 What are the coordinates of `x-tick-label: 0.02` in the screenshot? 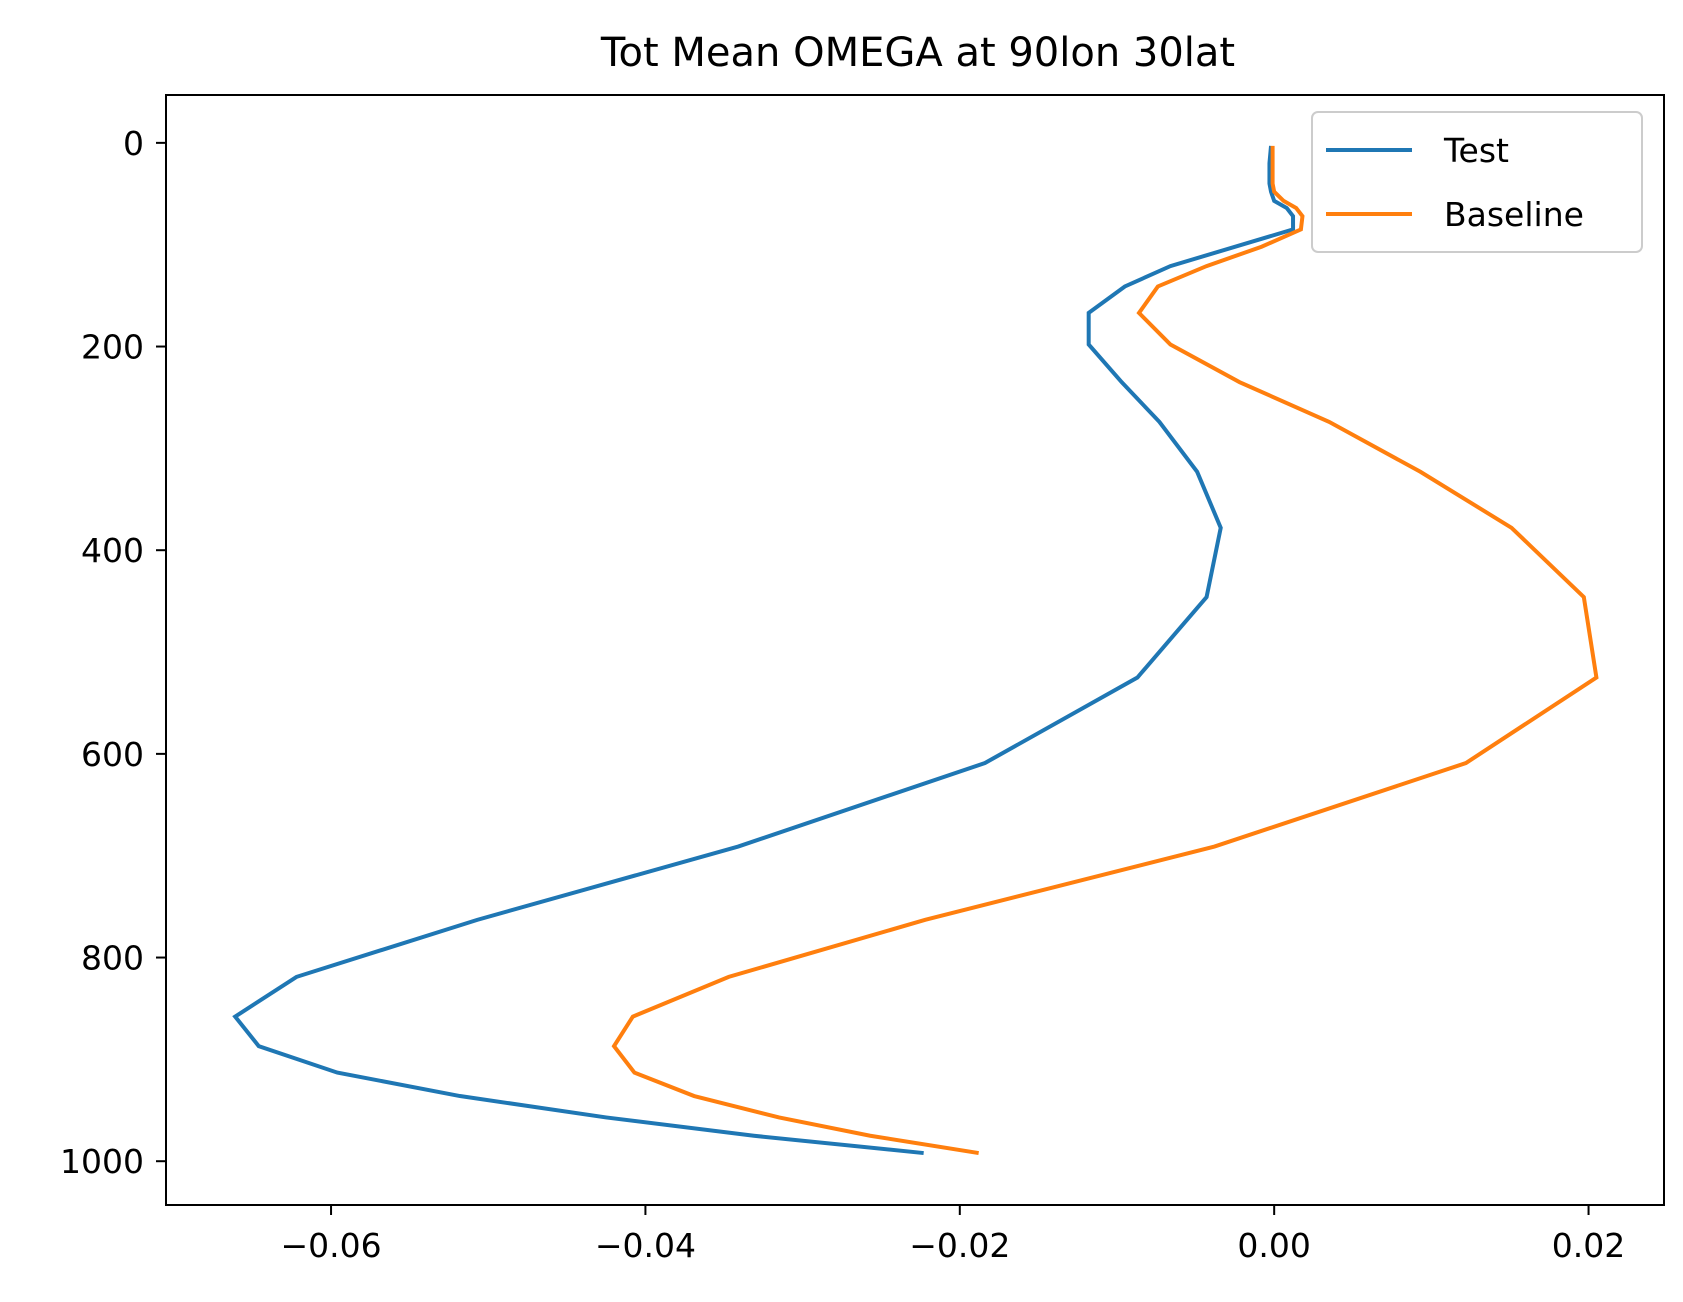 It's located at (1588, 1245).